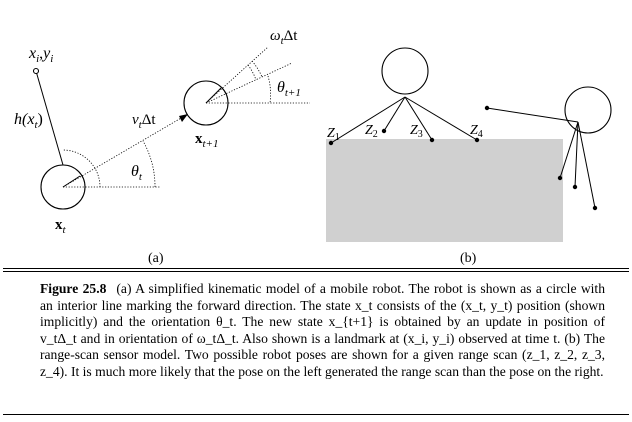 This screenshot has width=632, height=422. What do you see at coordinates (532, 115) in the screenshot?
I see `range-ray-z1-right` at bounding box center [532, 115].